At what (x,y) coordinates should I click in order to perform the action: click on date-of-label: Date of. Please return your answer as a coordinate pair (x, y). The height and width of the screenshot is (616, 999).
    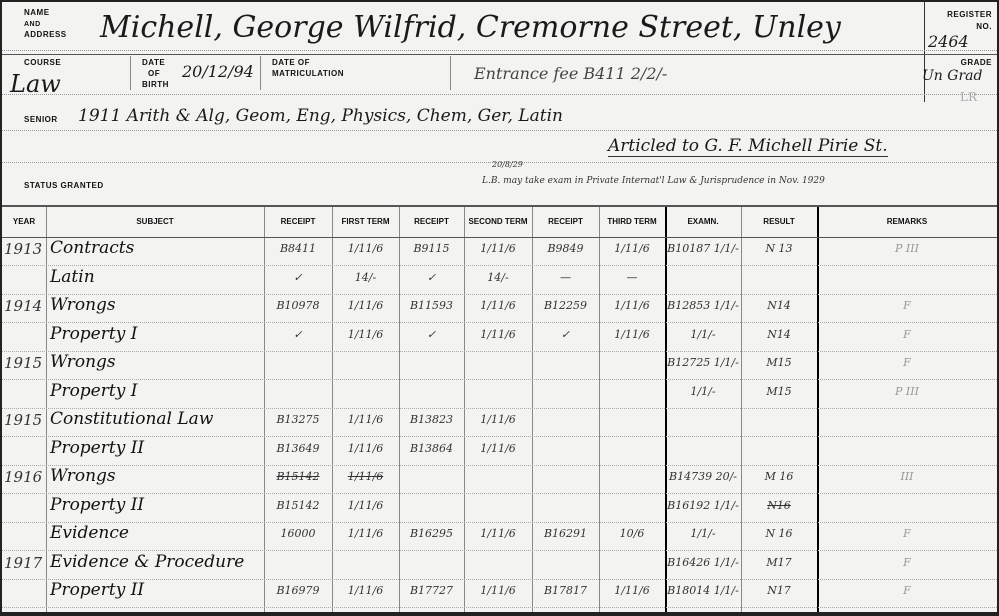
    Looking at the image, I should click on (291, 62).